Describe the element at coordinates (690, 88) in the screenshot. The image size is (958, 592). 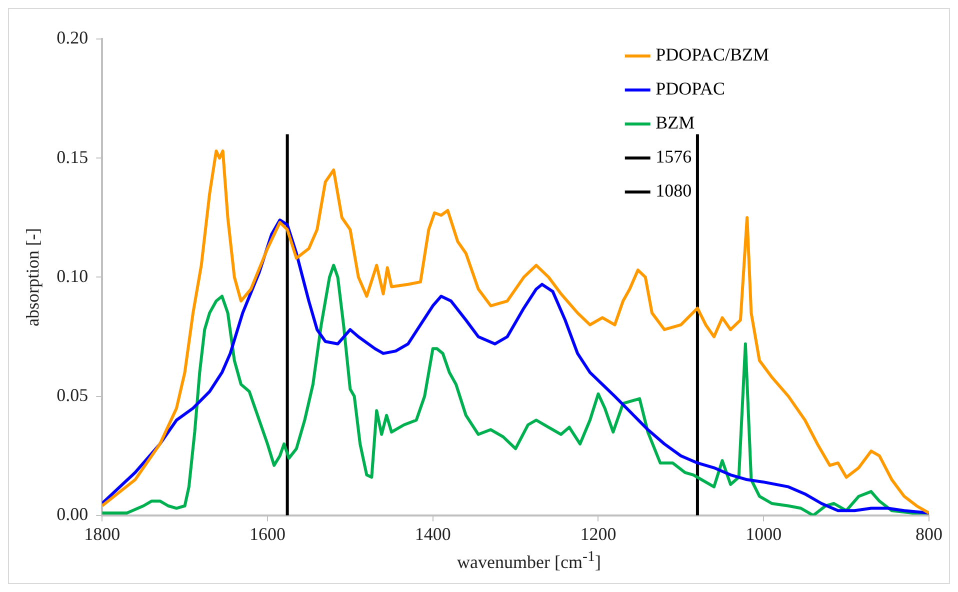
I see `legend-label: PDOPAC` at that location.